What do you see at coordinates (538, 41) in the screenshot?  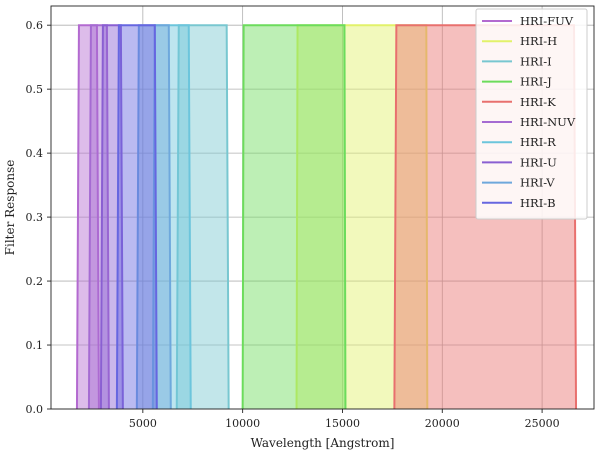 I see `legend-label: HRI-H` at bounding box center [538, 41].